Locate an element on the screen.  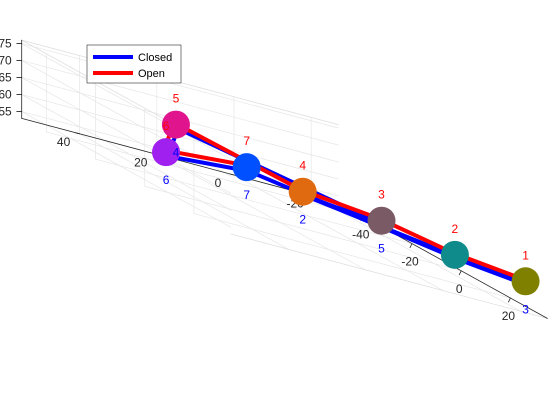
box-edge is located at coordinates (389, 276).